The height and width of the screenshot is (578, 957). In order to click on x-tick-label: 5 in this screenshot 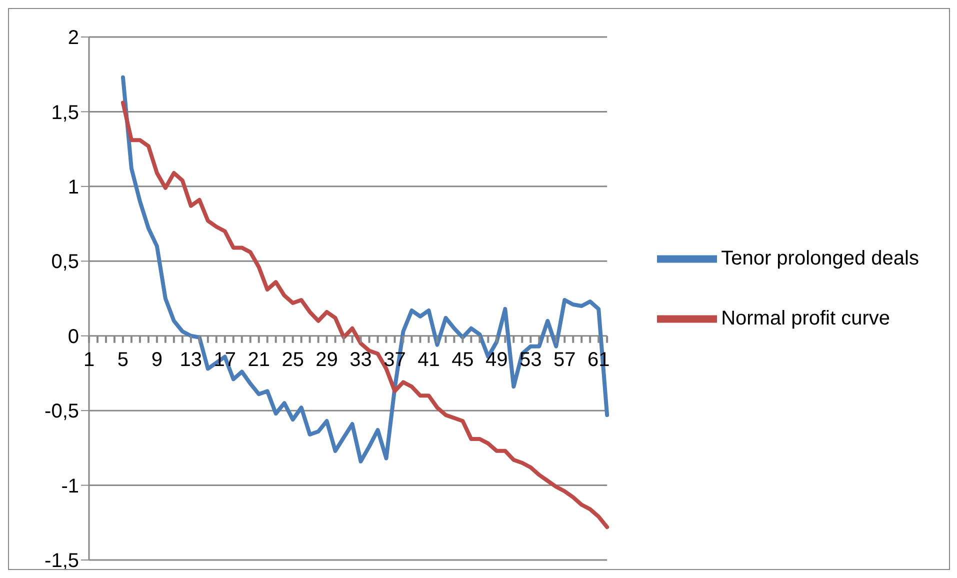, I will do `click(123, 359)`.